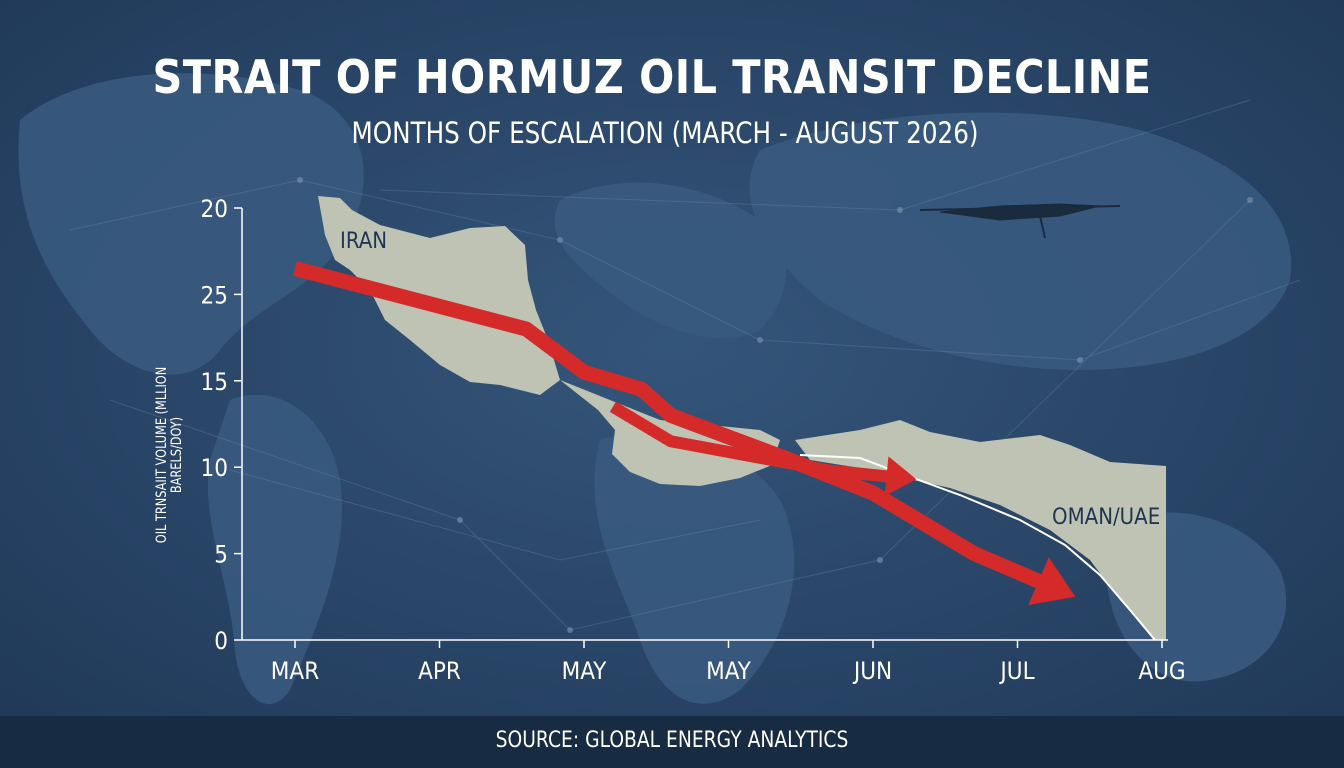 The width and height of the screenshot is (1344, 768). I want to click on y-tick-label: 0, so click(221, 641).